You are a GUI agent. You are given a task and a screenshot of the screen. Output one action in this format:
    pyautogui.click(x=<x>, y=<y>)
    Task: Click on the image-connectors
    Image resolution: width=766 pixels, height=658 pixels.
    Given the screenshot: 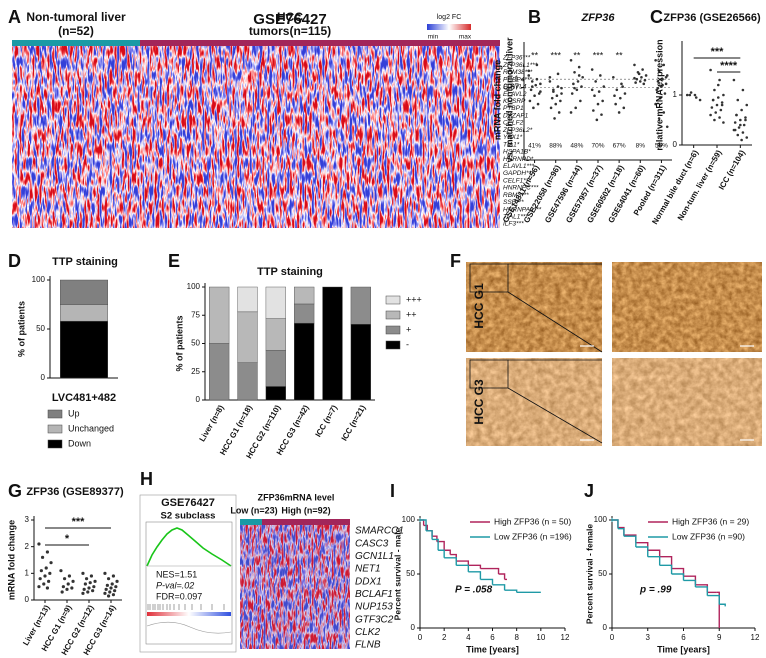 What is the action you would take?
    pyautogui.click(x=536, y=353)
    